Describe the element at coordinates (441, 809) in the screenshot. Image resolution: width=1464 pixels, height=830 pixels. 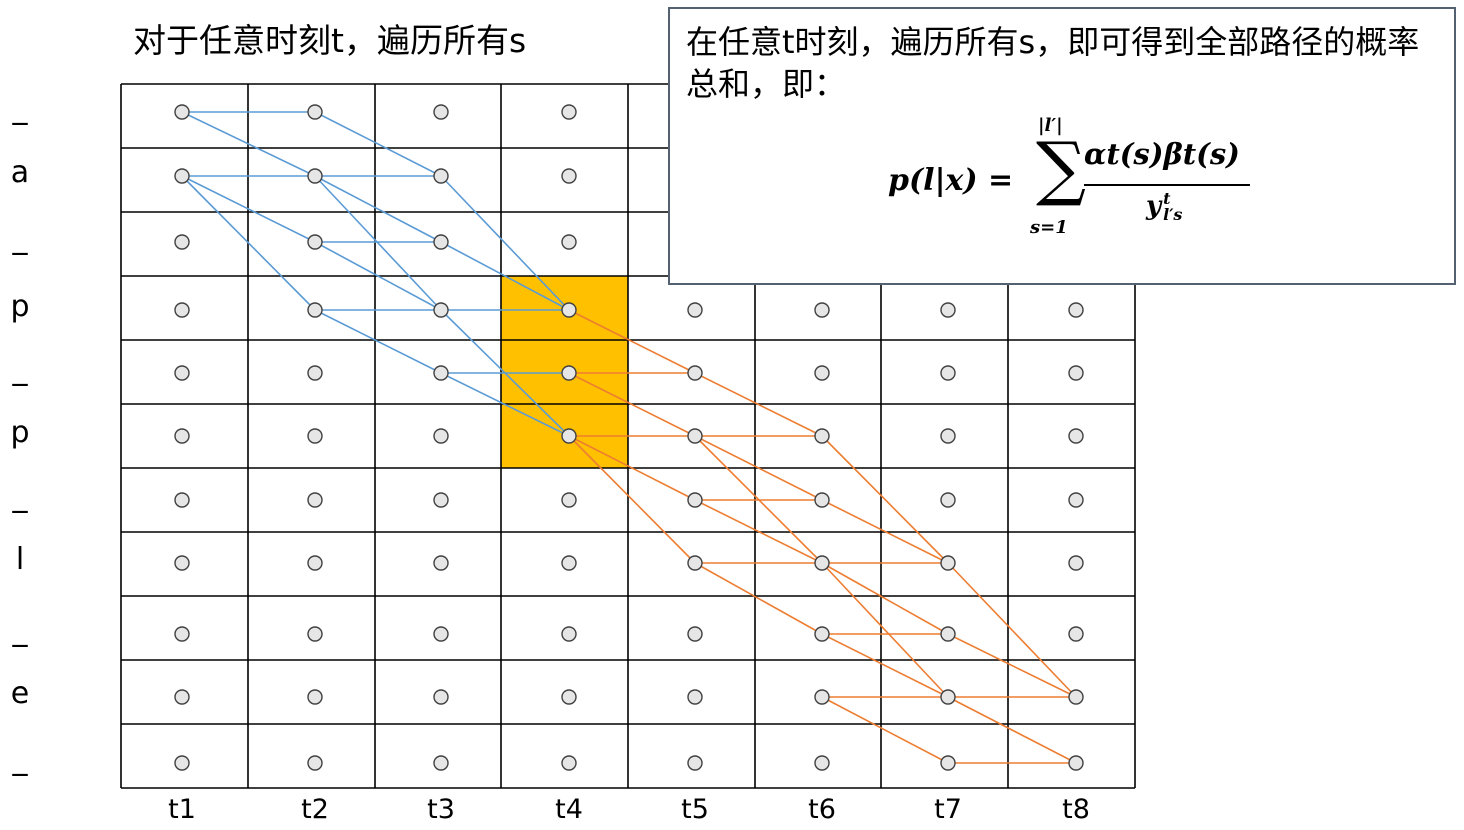
I see `column-label: t3` at that location.